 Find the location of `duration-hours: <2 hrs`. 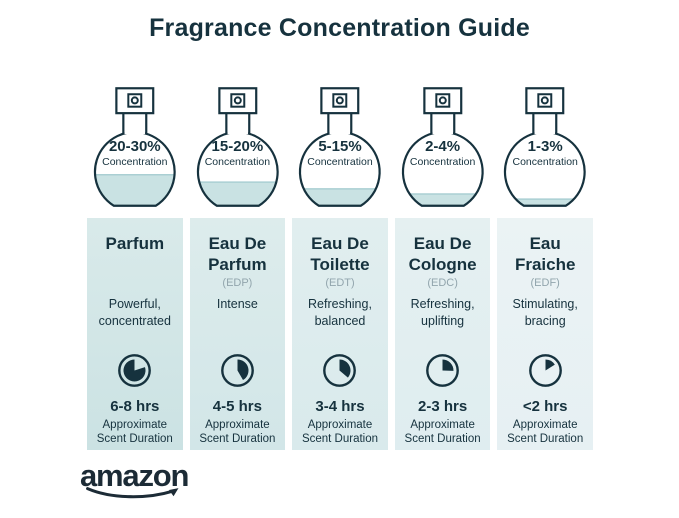

duration-hours: <2 hrs is located at coordinates (545, 406).